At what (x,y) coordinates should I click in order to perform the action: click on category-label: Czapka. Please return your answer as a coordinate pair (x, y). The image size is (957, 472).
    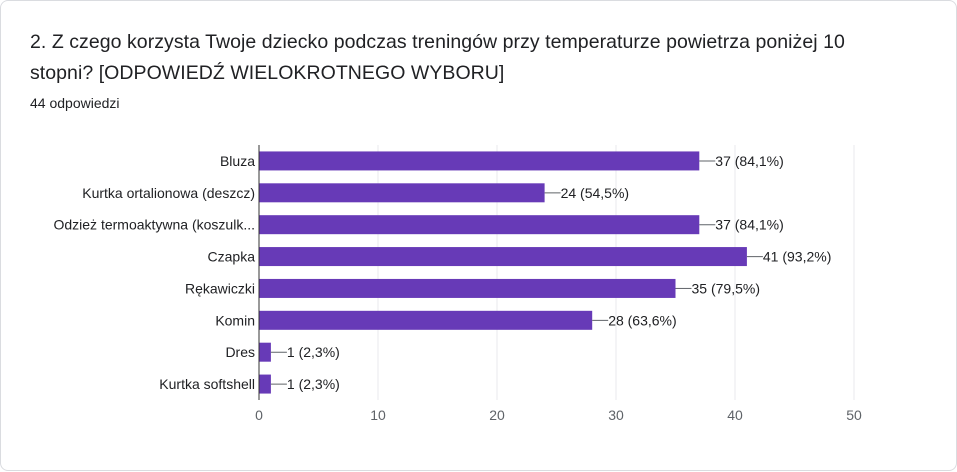
    Looking at the image, I should click on (232, 257).